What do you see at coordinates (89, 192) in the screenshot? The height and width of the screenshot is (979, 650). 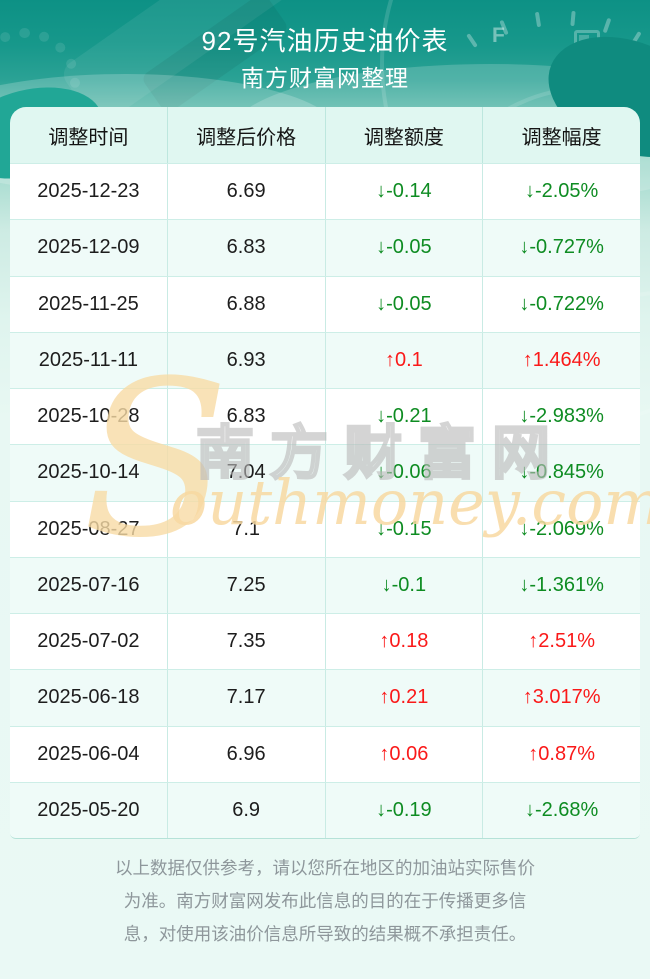 I see `cell-adjust-date: 2025-12-23` at bounding box center [89, 192].